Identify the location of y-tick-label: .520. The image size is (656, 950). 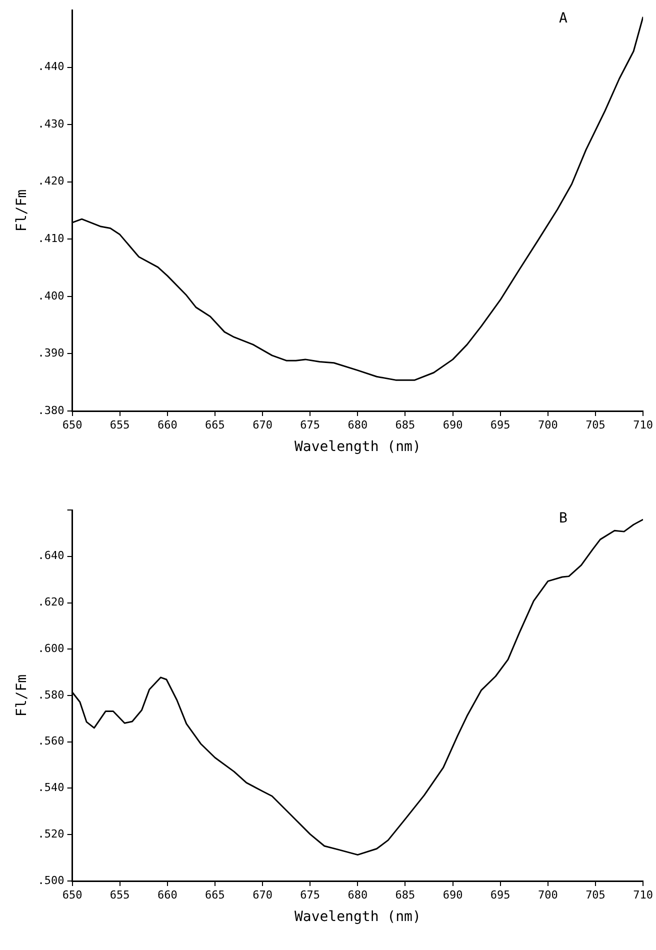
(51, 833).